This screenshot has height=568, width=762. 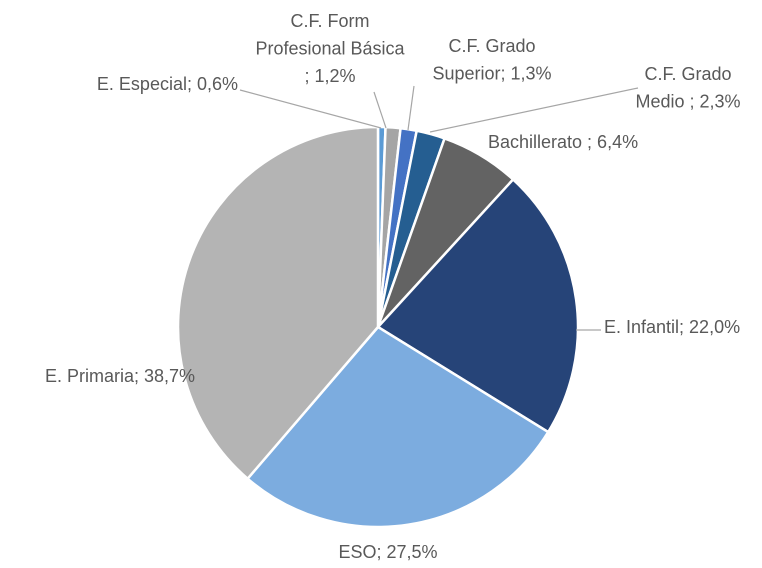 What do you see at coordinates (330, 48) in the screenshot?
I see `data-label: Profesional Básica` at bounding box center [330, 48].